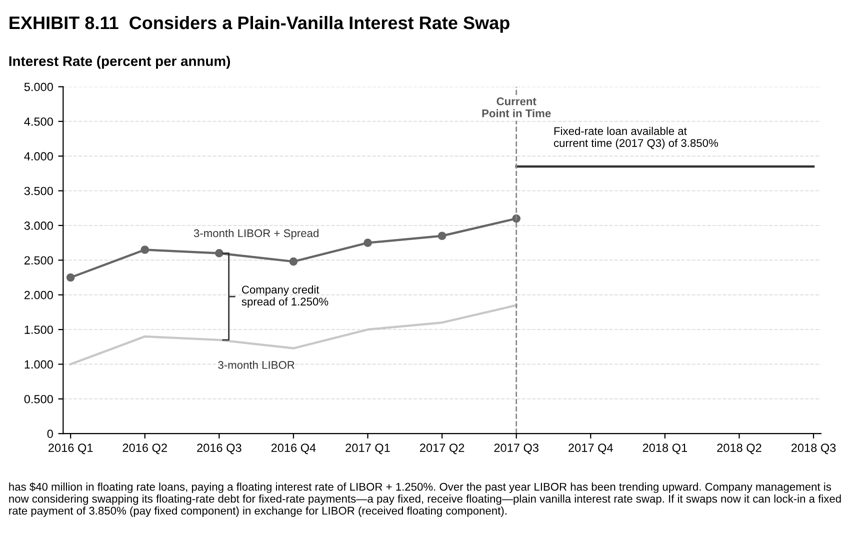  What do you see at coordinates (219, 449) in the screenshot?
I see `x-tick-label: 2016 Q3` at bounding box center [219, 449].